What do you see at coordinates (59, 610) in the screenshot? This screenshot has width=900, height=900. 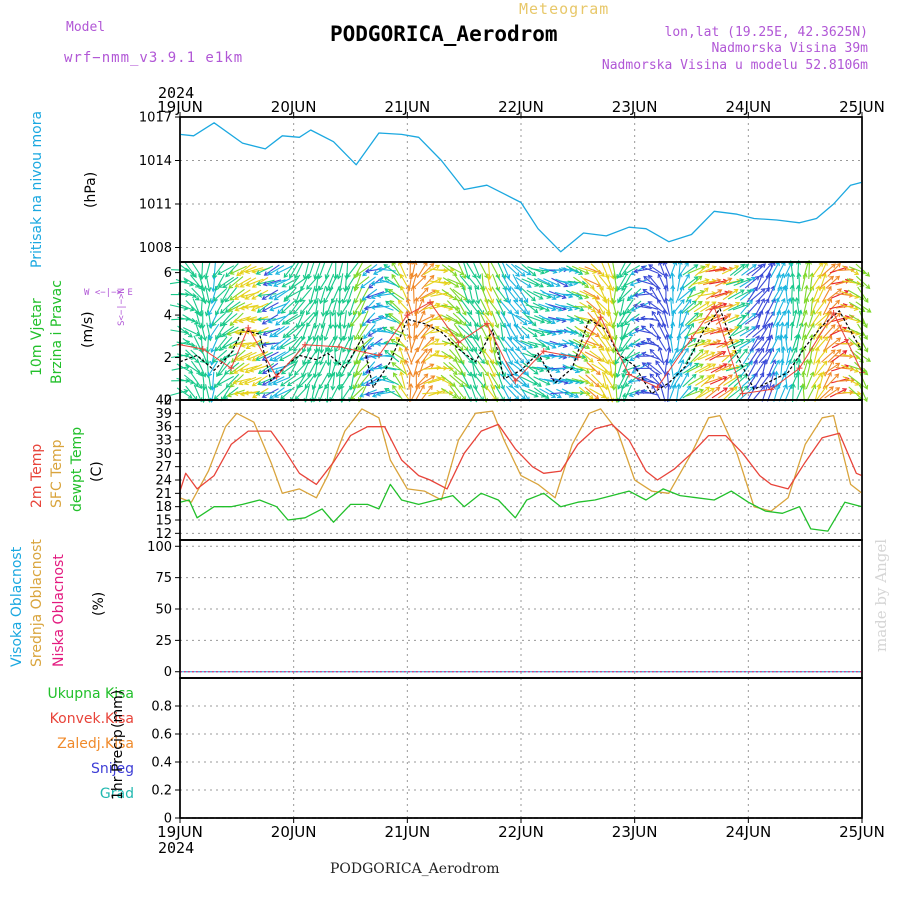 I see `cloud-label-low: Niska Oblacnost` at bounding box center [59, 610].